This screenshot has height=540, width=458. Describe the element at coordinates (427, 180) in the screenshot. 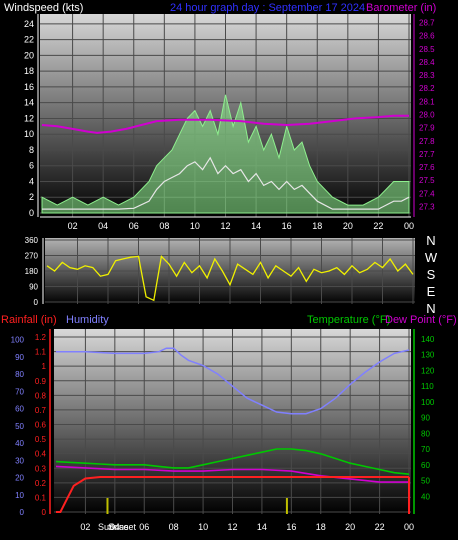

I see `y-tick-label-barometer: 27.5` at that location.